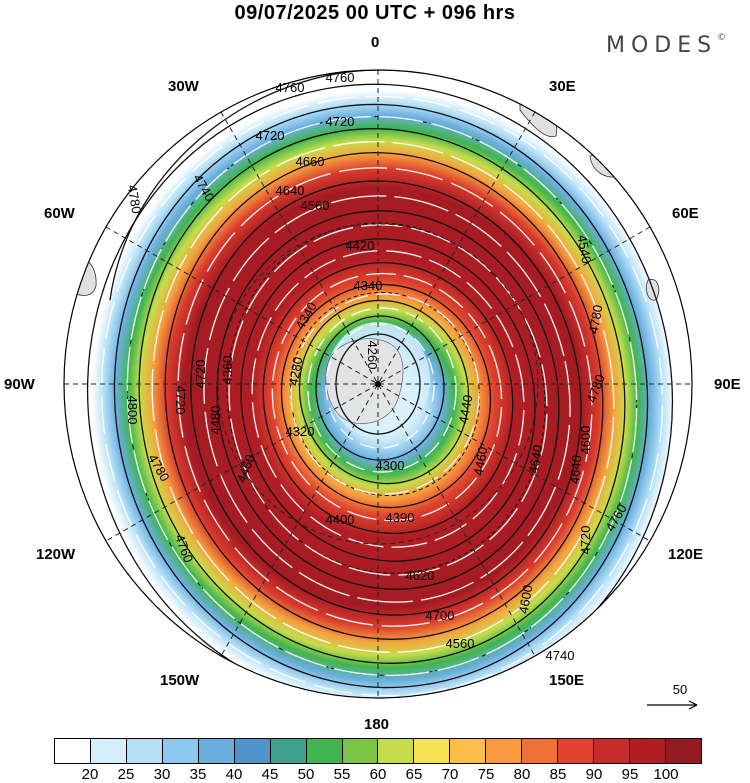  What do you see at coordinates (440, 615) in the screenshot?
I see `contour-label: 4700` at bounding box center [440, 615].